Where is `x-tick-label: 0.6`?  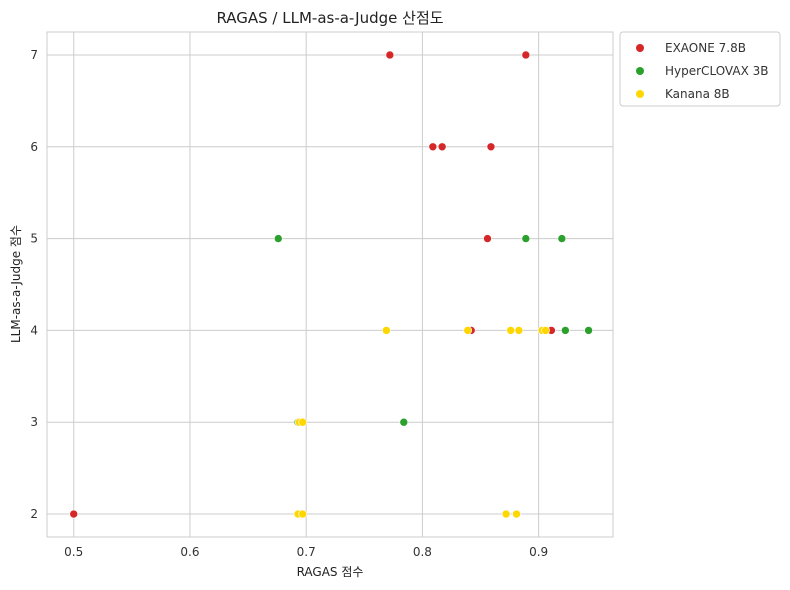
x-tick-label: 0.6 is located at coordinates (189, 552).